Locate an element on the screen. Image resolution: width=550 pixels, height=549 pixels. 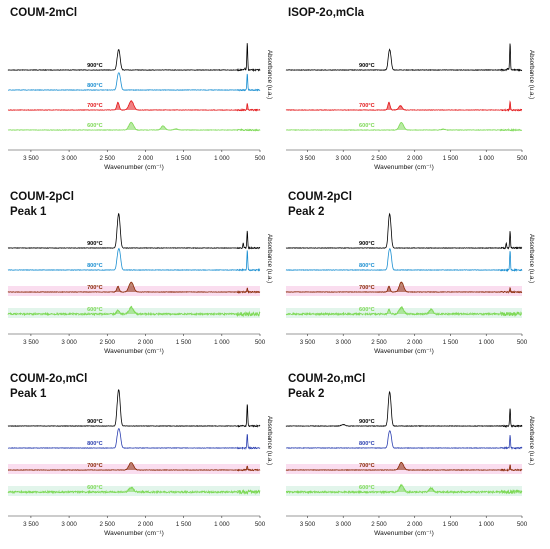
chart-title: COUM-2pCl is located at coordinates (320, 197).